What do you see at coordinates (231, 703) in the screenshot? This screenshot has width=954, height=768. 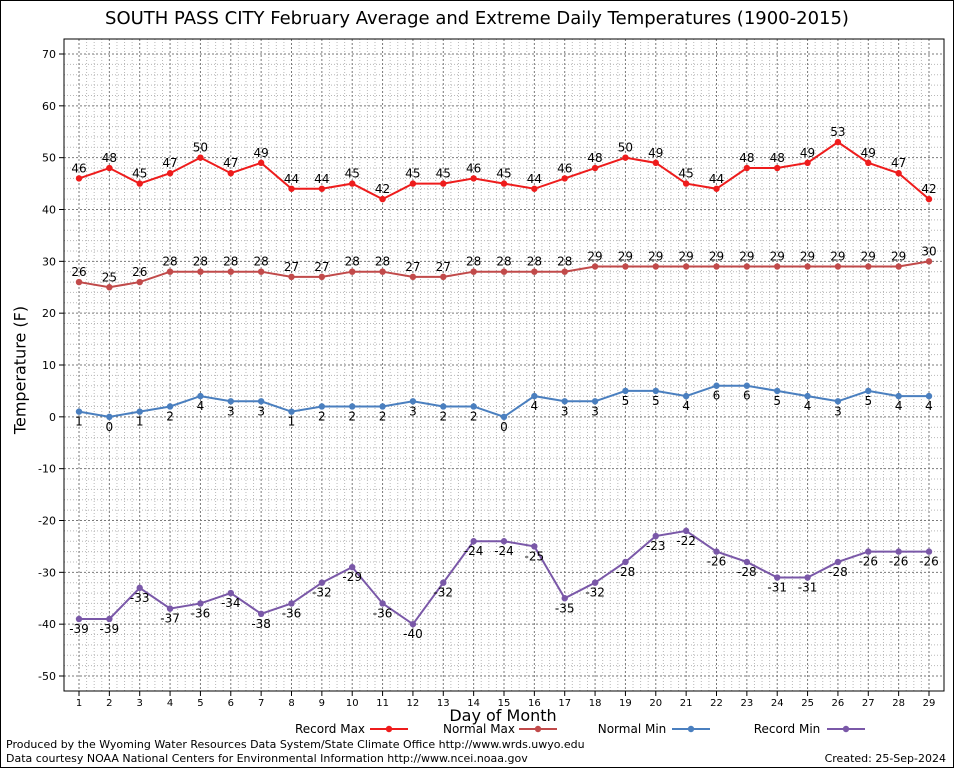 I see `x-tick-label: 6` at bounding box center [231, 703].